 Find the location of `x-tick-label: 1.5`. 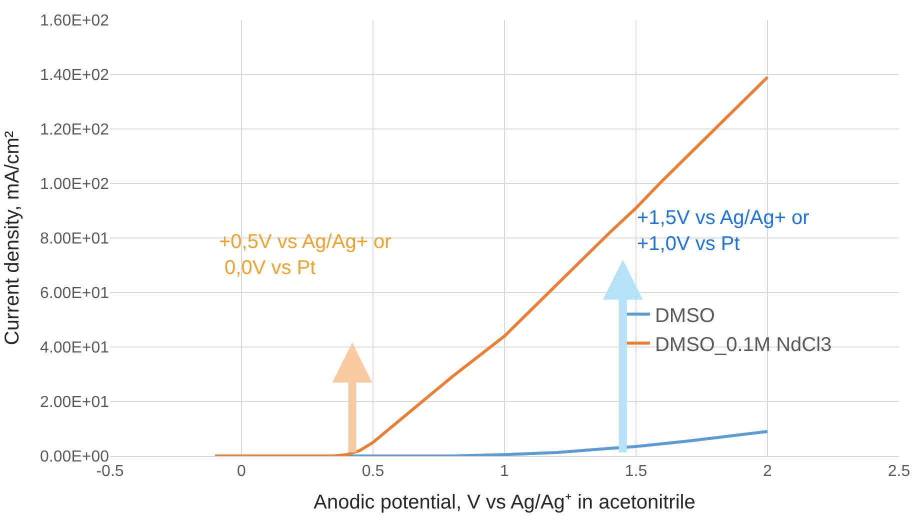

x-tick-label: 1.5 is located at coordinates (636, 471).